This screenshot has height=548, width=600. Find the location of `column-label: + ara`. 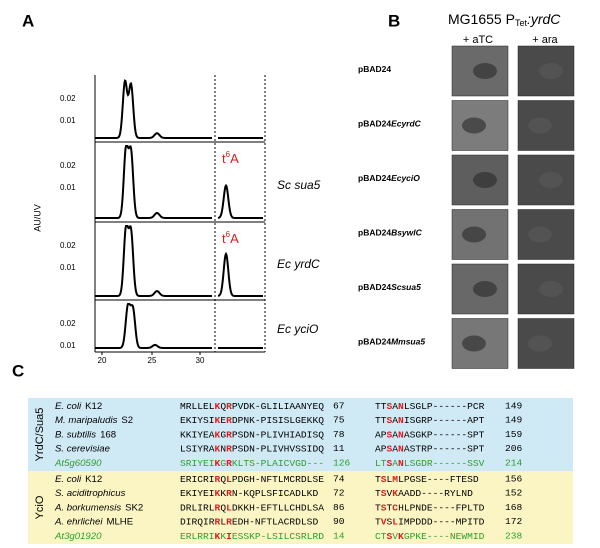

column-label: + ara is located at coordinates (545, 40).